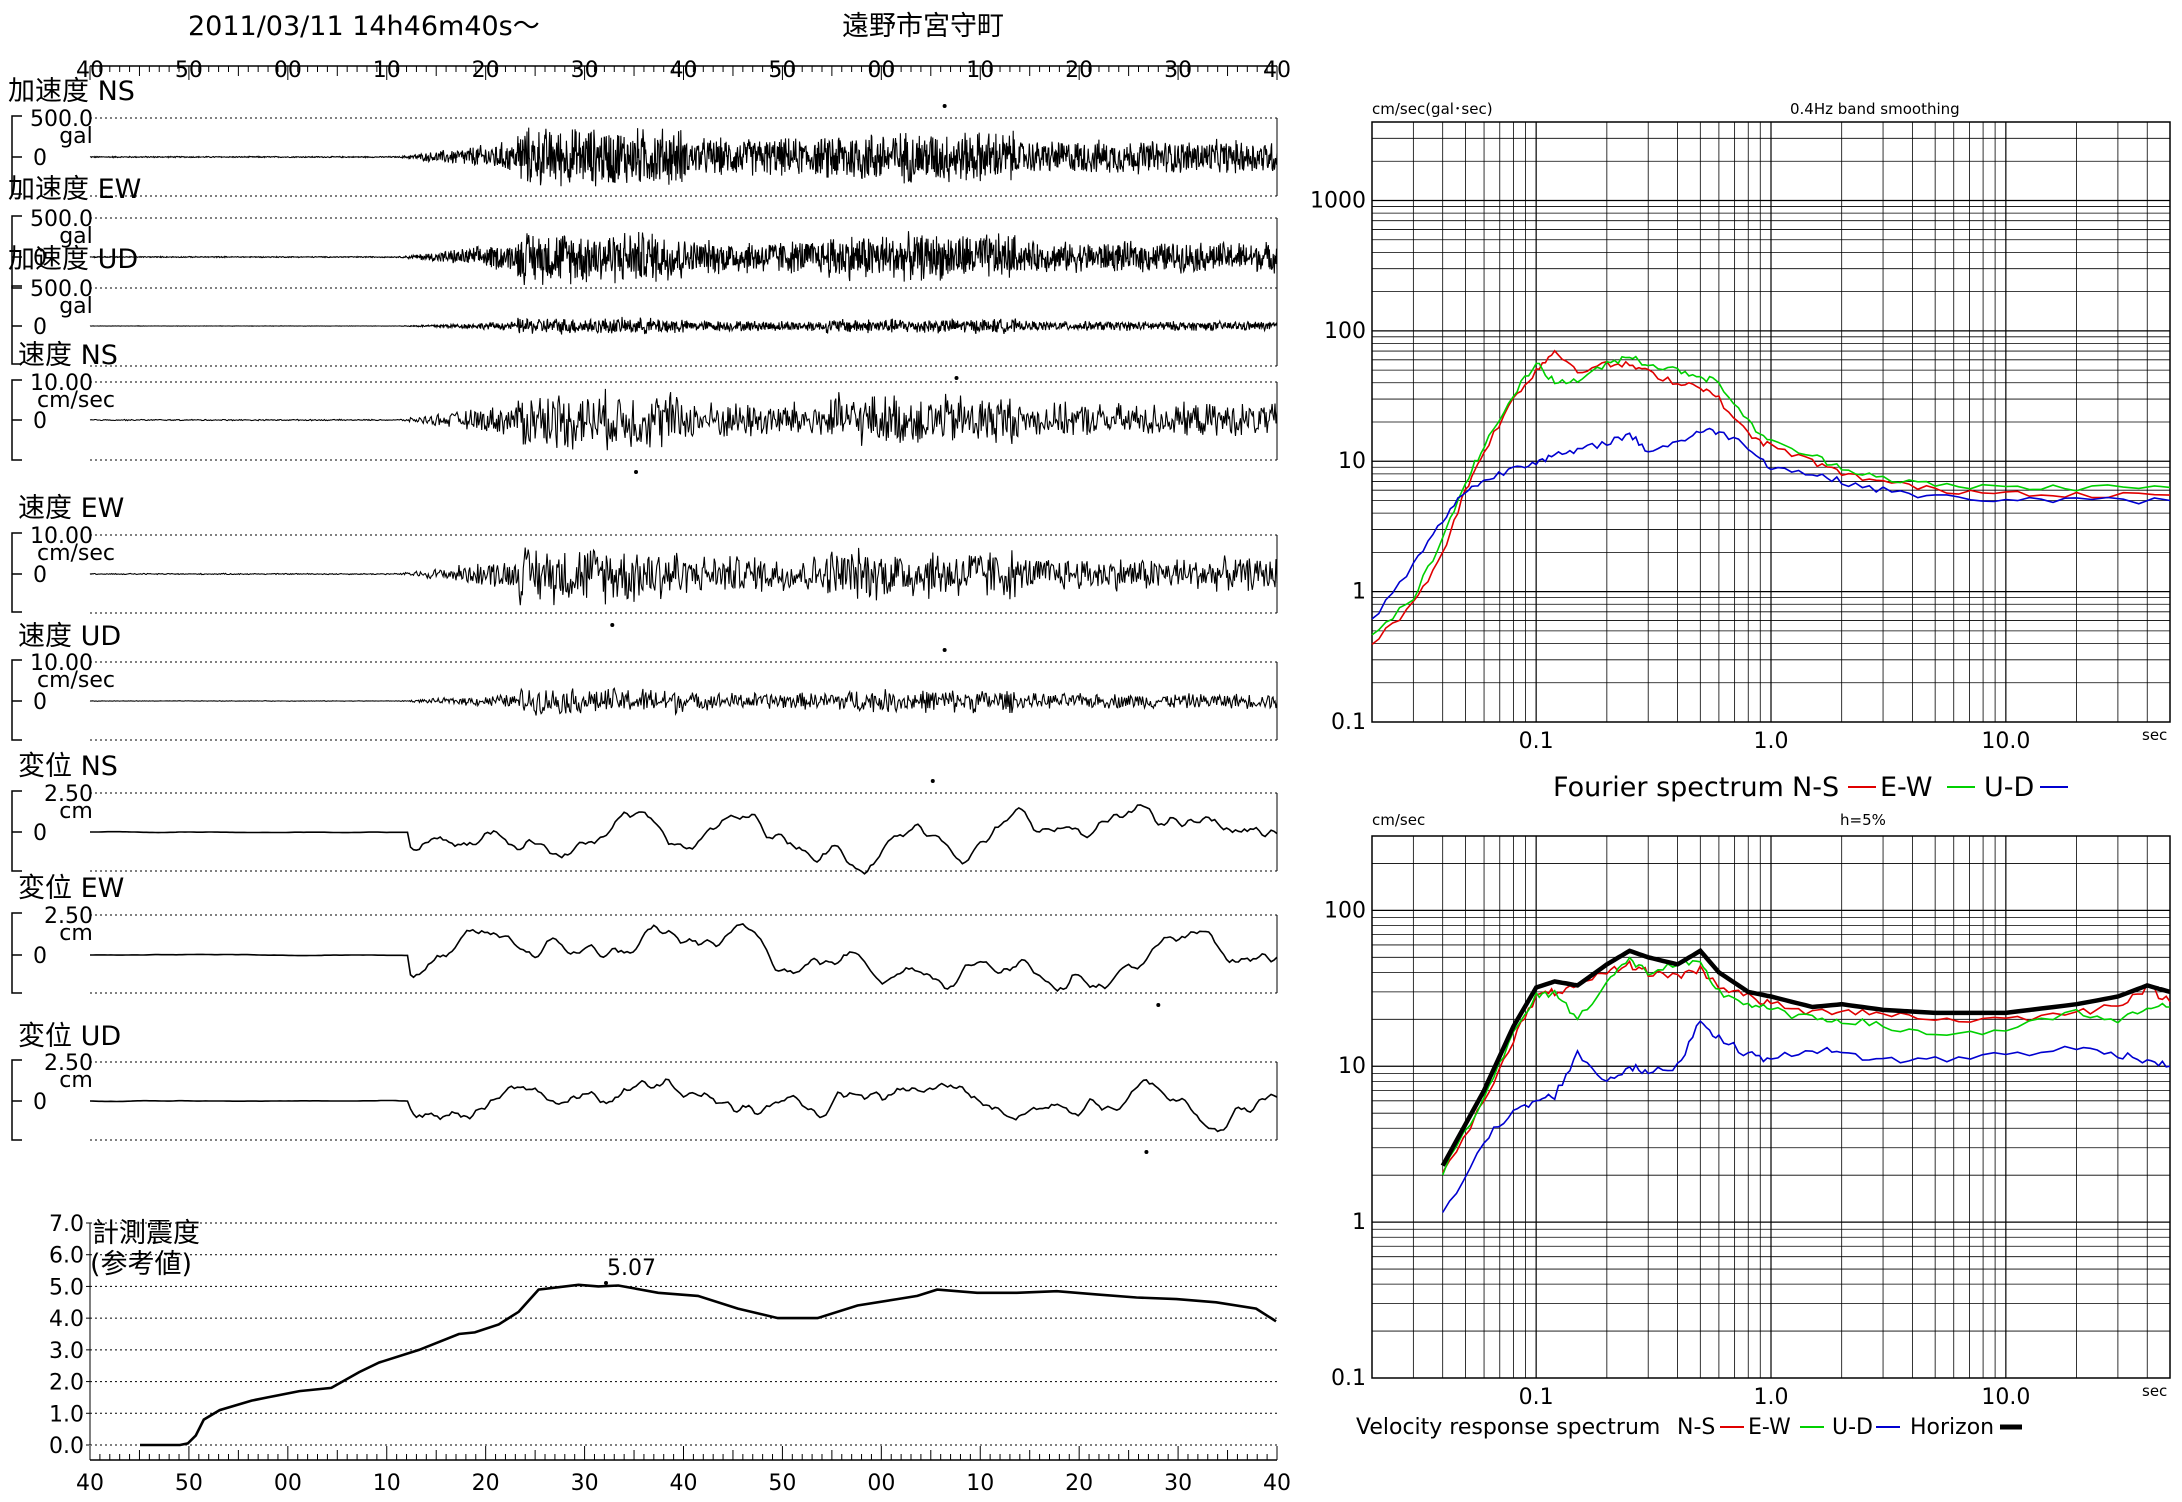  I want to click on station-name: 遠野市宮守町, so click(923, 26).